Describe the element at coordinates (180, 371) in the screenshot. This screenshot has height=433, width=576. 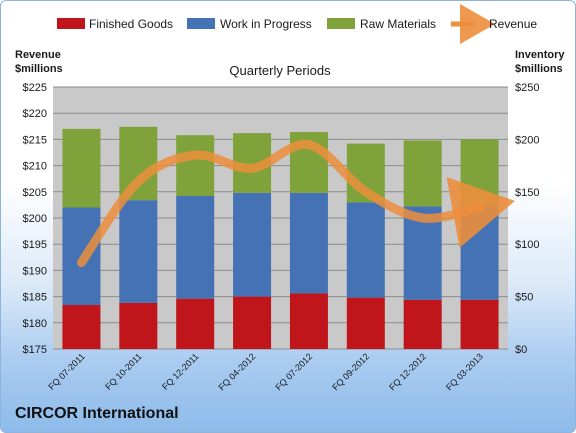
I see `category-label: FQ 12-2011` at that location.